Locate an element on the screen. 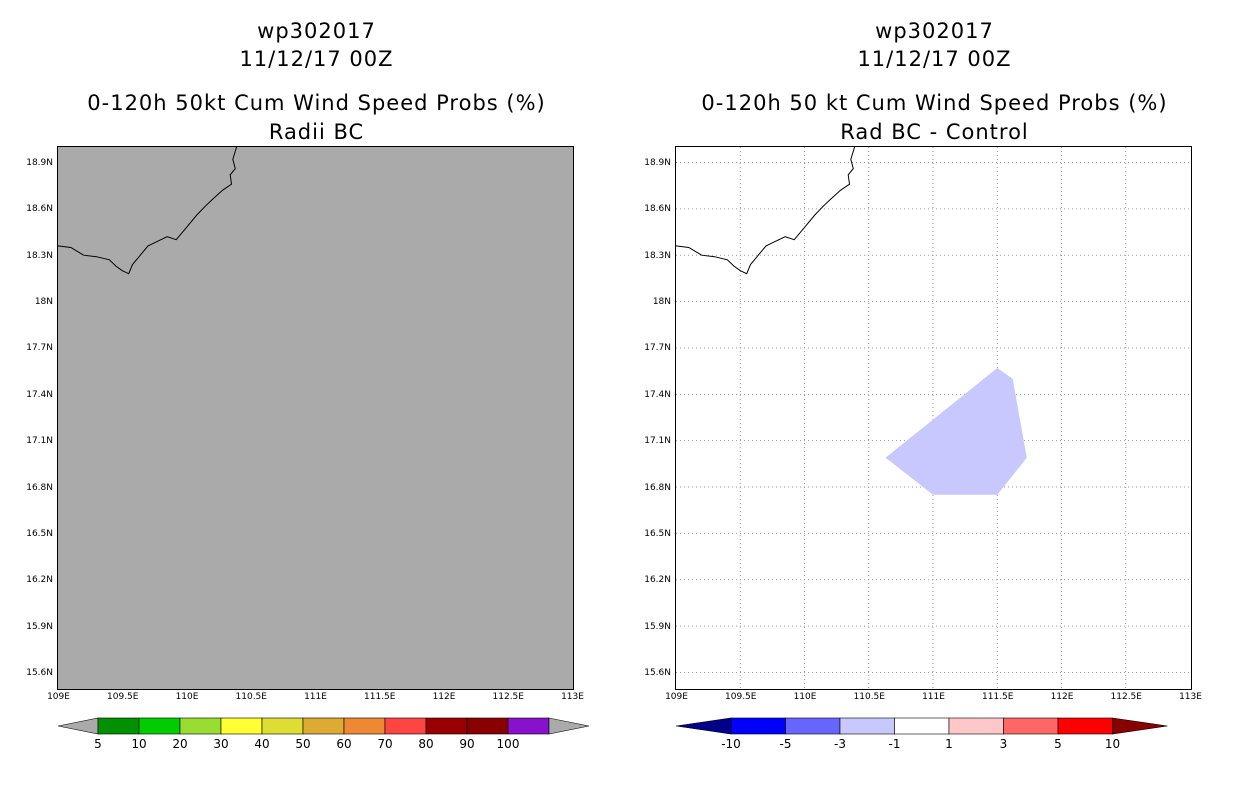  left-ylabel: 18.3N is located at coordinates (39, 255).